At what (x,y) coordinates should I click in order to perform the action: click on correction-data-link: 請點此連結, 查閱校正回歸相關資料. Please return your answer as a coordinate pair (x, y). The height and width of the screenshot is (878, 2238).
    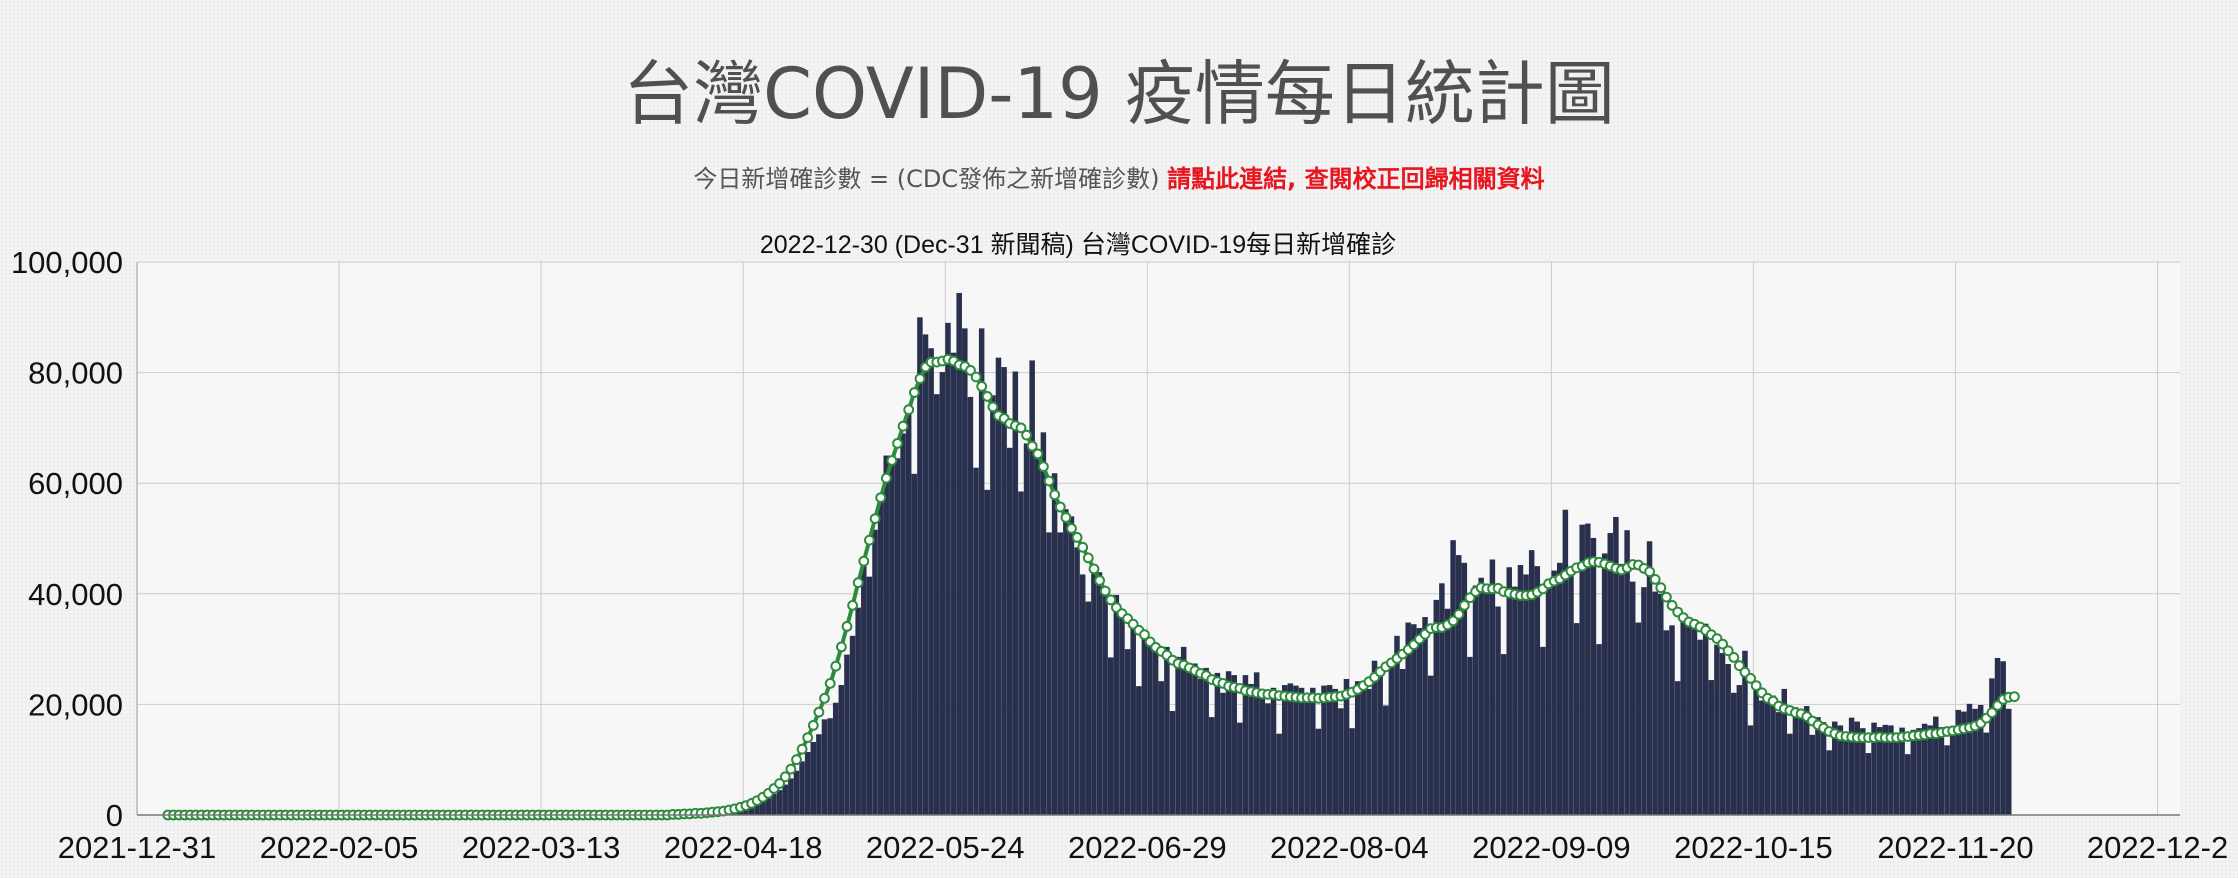
    Looking at the image, I should click on (1356, 179).